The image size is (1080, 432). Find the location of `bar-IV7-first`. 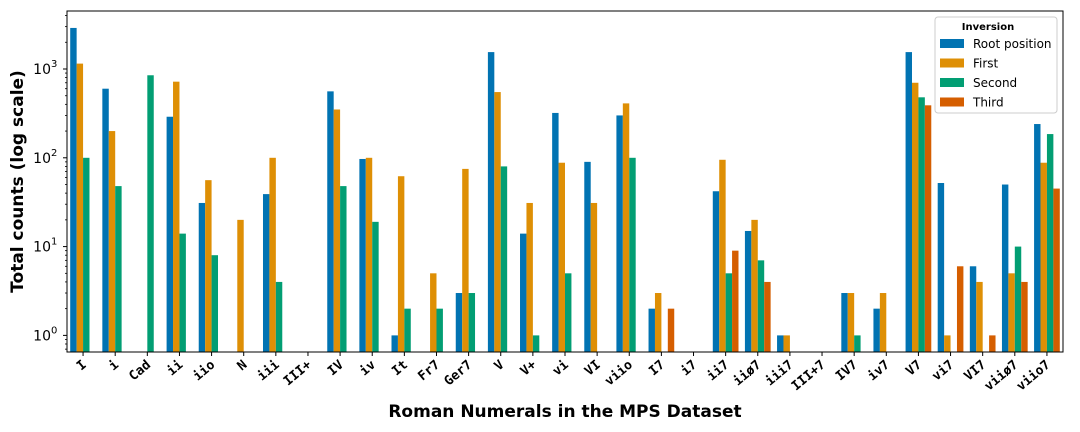

bar-IV7-first is located at coordinates (851, 322).